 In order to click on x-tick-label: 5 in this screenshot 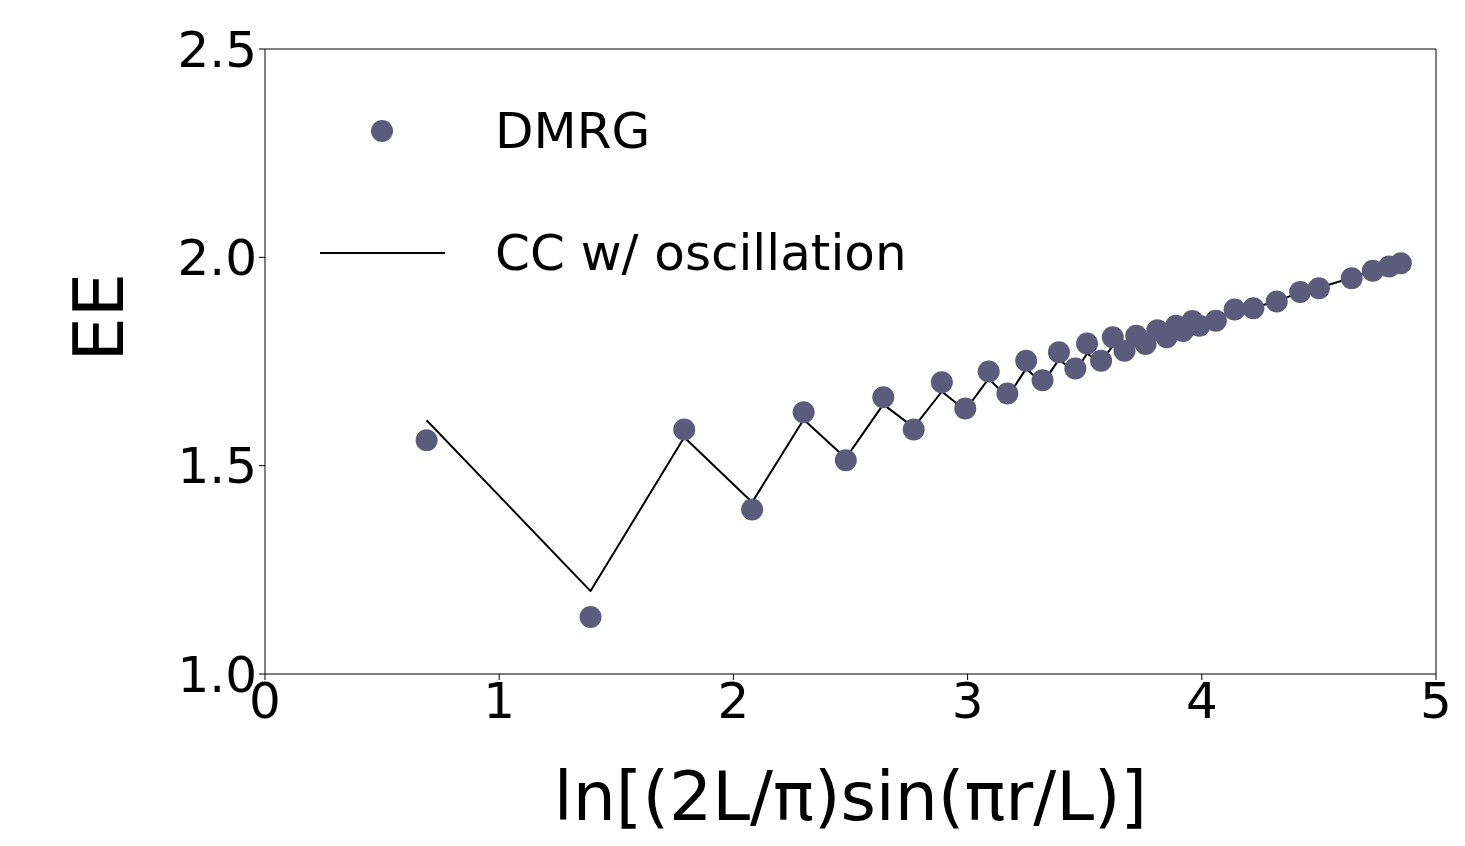, I will do `click(1436, 700)`.